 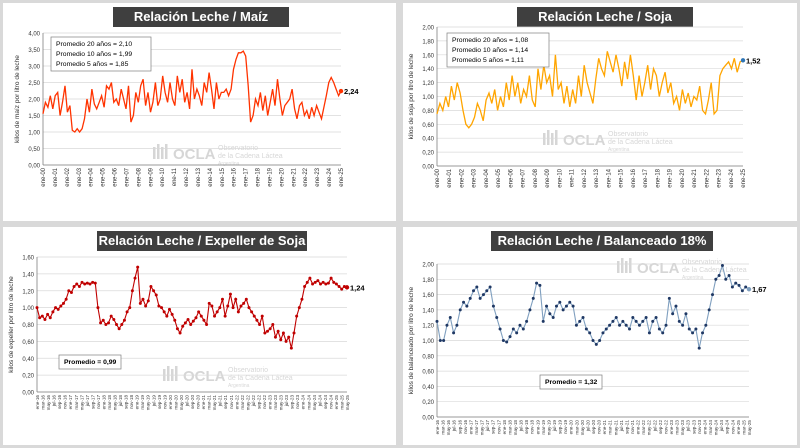 I want to click on x-tick-label: mar-22, so click(x=242, y=402).